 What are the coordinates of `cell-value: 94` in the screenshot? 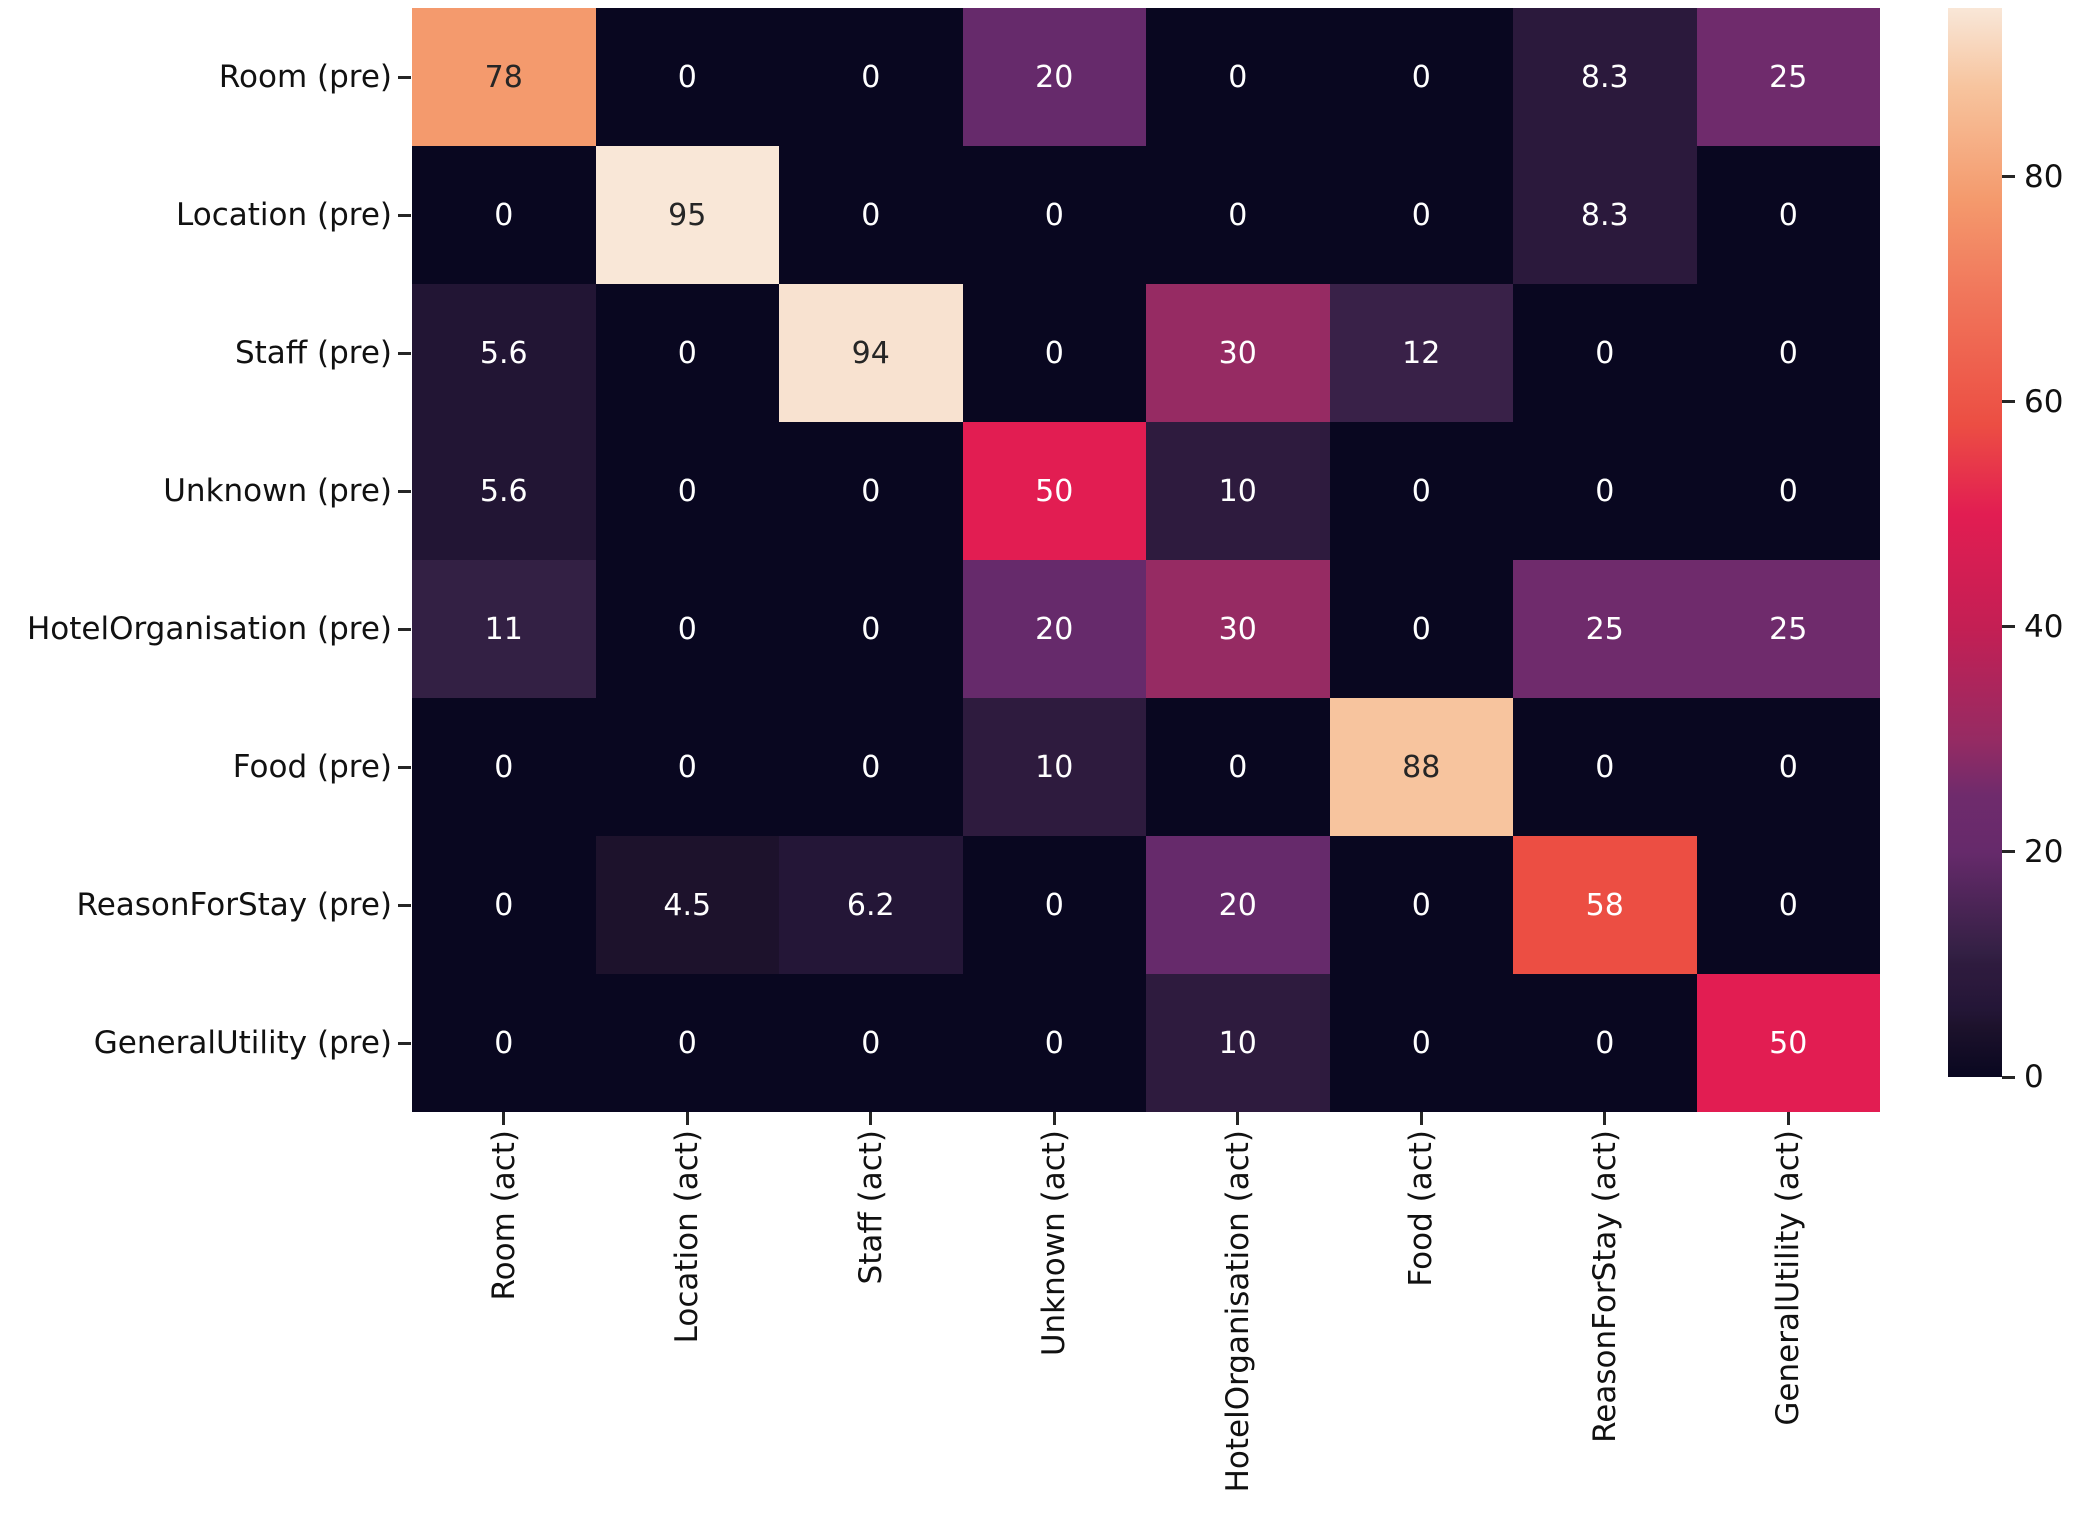 It's located at (870, 353).